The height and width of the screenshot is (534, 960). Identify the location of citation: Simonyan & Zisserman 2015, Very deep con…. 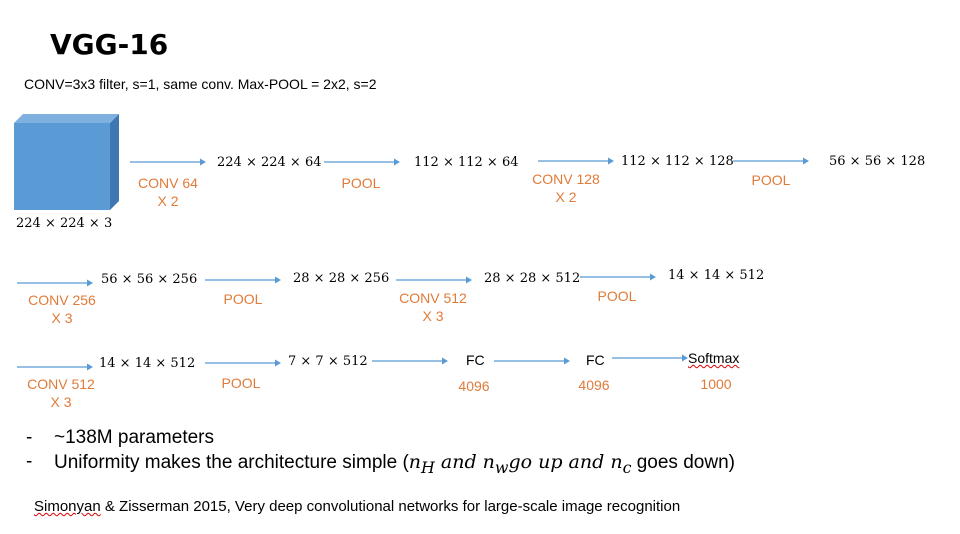
(357, 506).